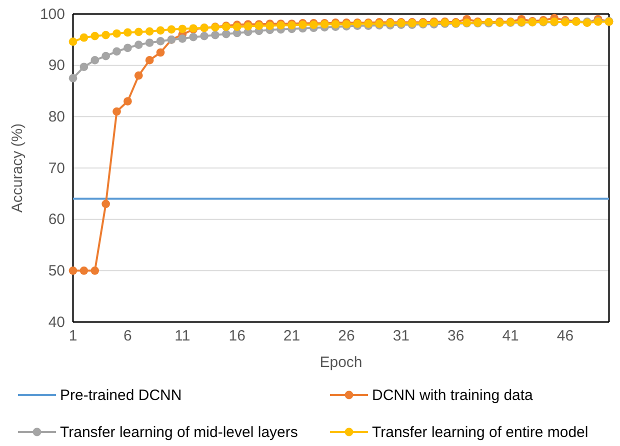 The height and width of the screenshot is (446, 620). Describe the element at coordinates (510, 336) in the screenshot. I see `x-tick-label: 41` at that location.